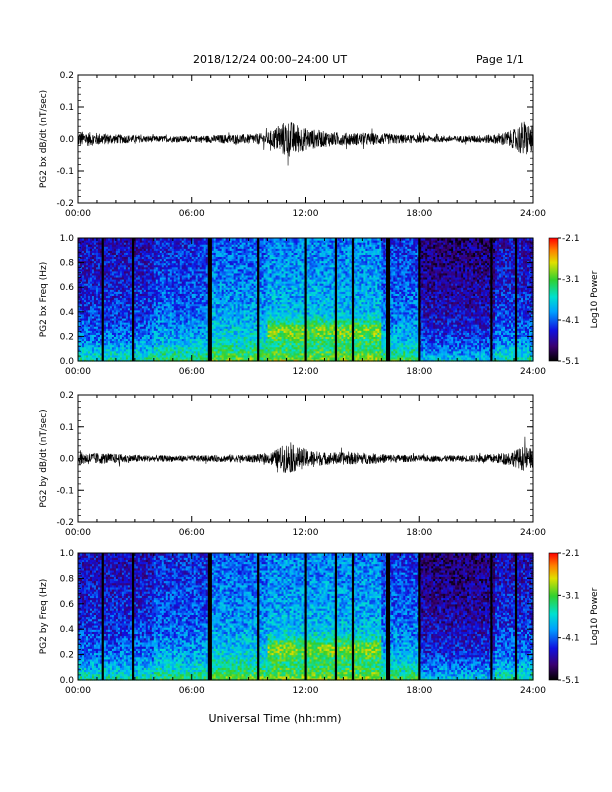 The height and width of the screenshot is (792, 612). What do you see at coordinates (67, 108) in the screenshot?
I see `y-tick-label: 0.1` at bounding box center [67, 108].